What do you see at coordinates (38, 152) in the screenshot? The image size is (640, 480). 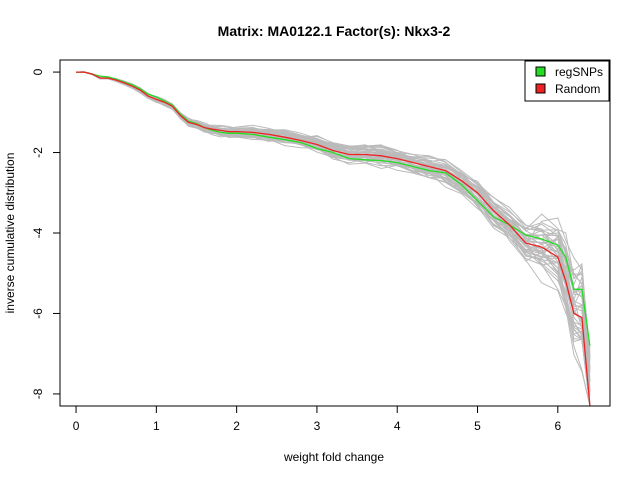 I see `y-tick-label: -2` at bounding box center [38, 152].